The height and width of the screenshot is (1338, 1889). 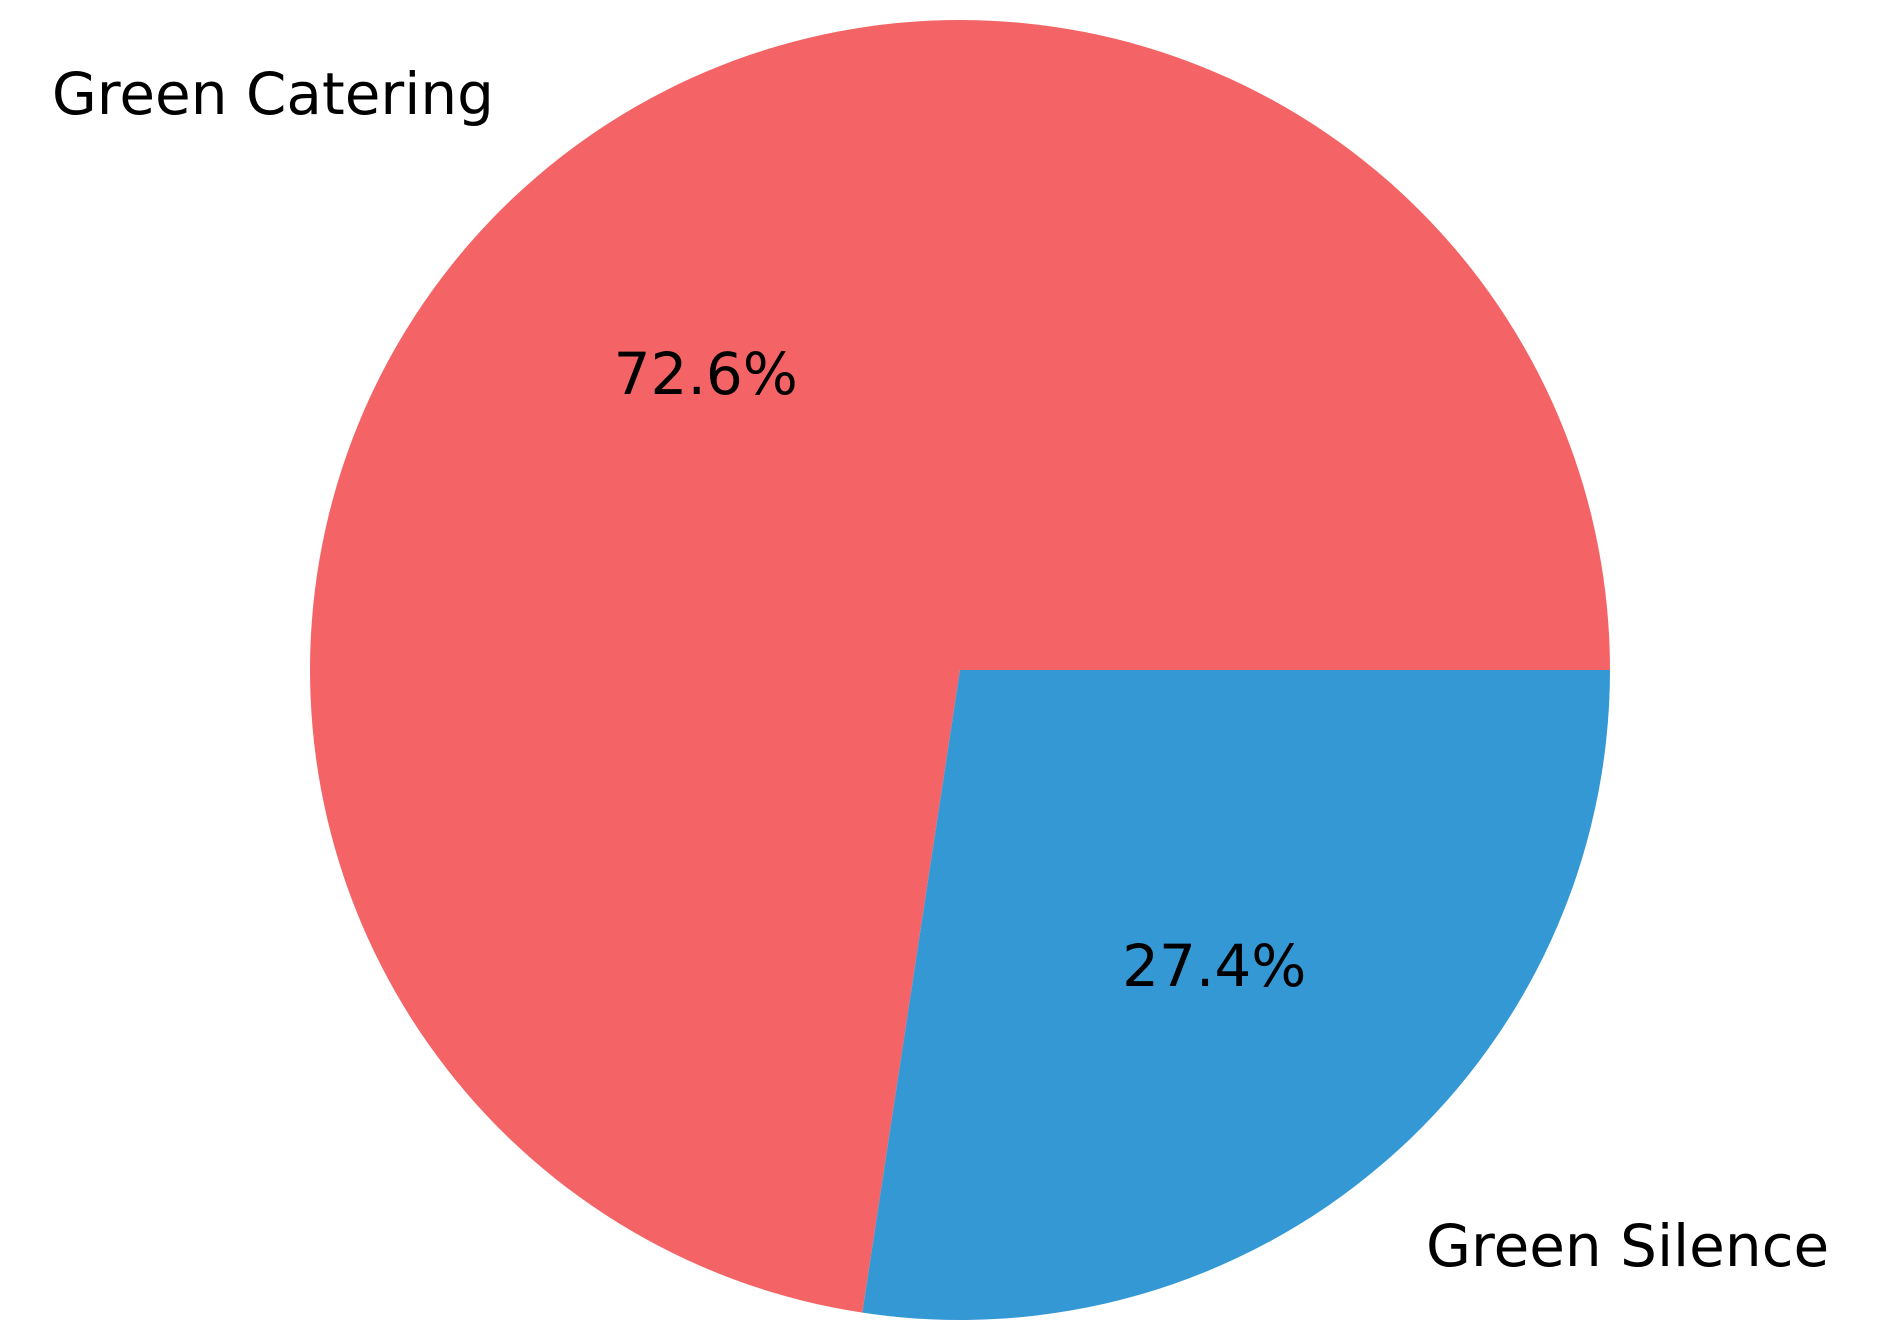 I want to click on slice-percent-green-catering: 72.6%, so click(x=706, y=374).